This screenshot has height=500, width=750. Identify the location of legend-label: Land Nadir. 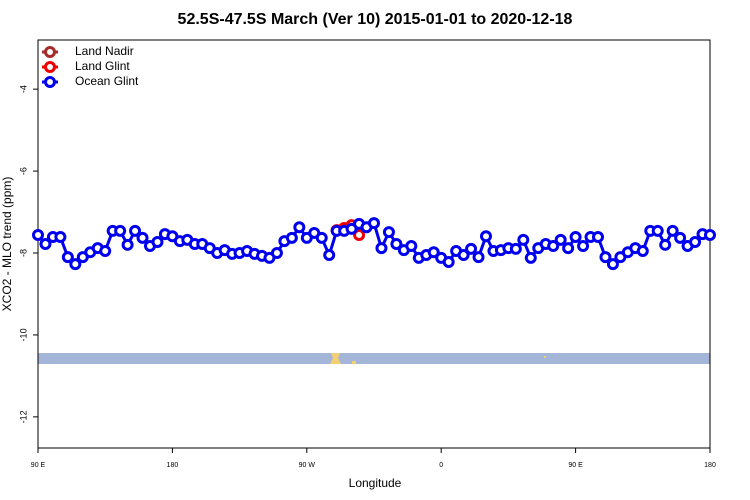
(104, 51).